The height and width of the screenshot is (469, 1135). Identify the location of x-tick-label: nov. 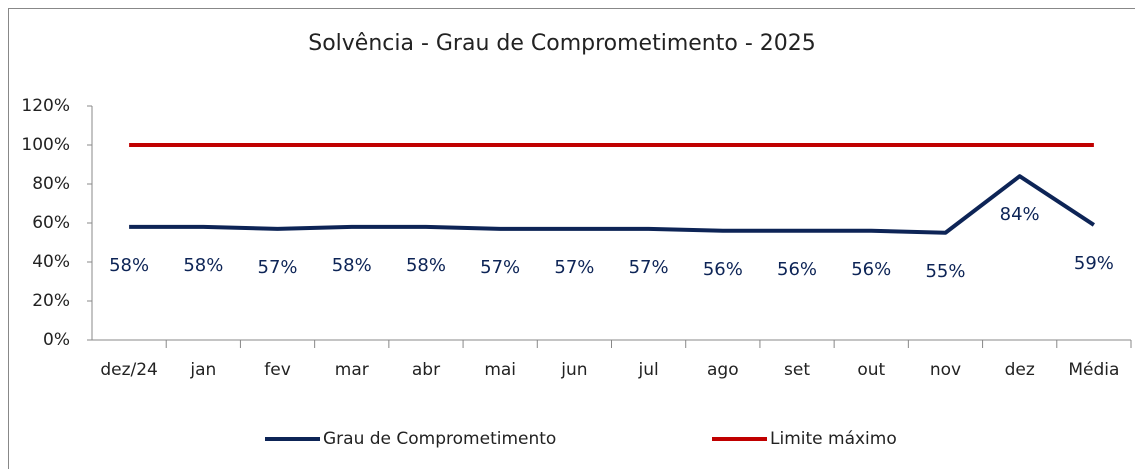
(945, 370).